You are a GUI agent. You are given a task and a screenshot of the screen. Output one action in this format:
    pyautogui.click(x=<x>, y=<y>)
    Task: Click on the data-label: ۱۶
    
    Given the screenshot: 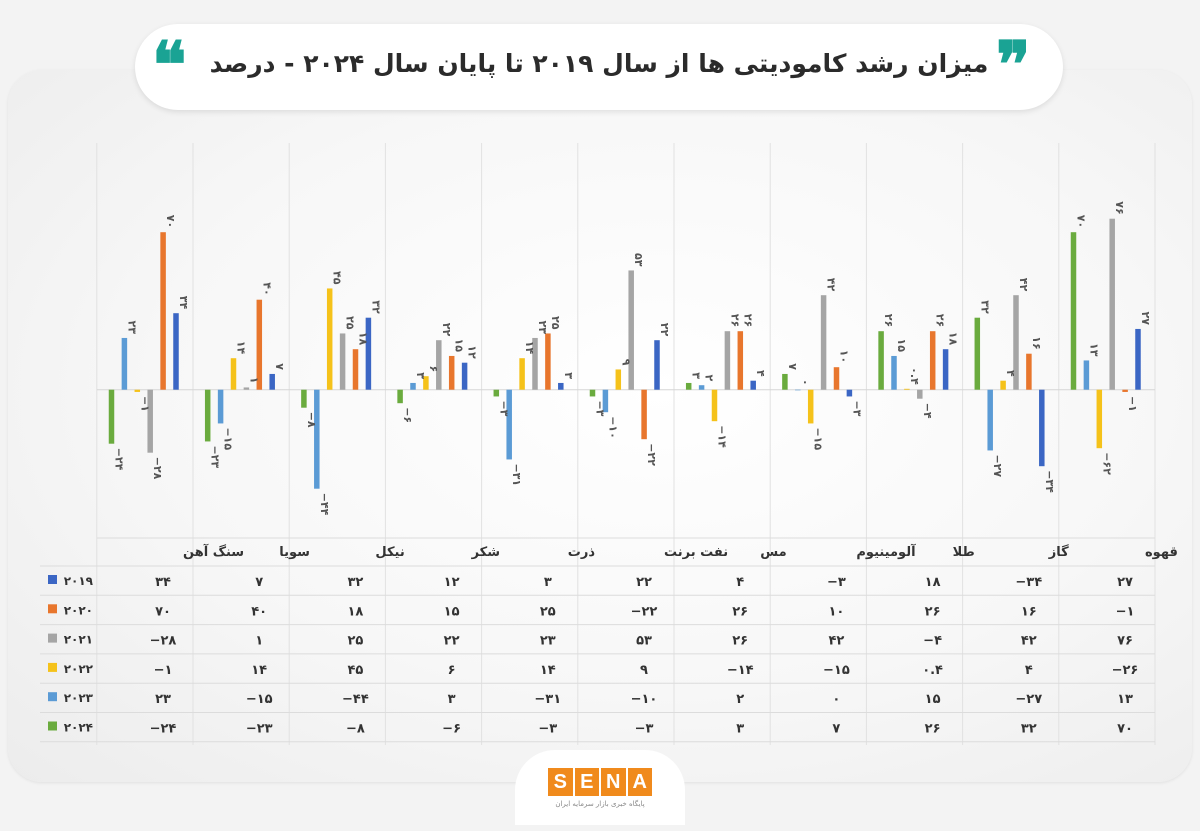 What is the action you would take?
    pyautogui.click(x=1036, y=342)
    